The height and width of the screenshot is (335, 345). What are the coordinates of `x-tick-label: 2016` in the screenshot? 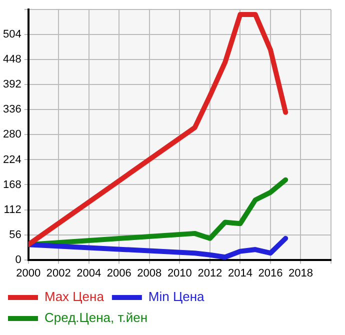 It's located at (270, 273).